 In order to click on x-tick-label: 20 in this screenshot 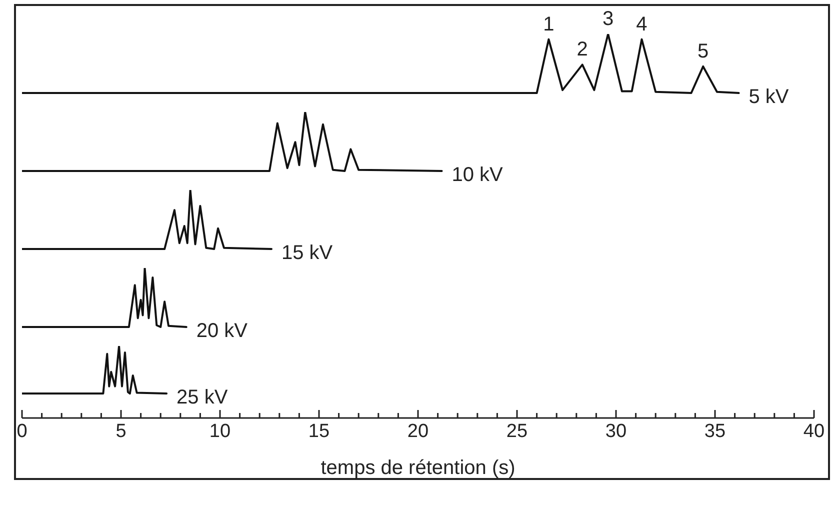, I will do `click(418, 431)`.